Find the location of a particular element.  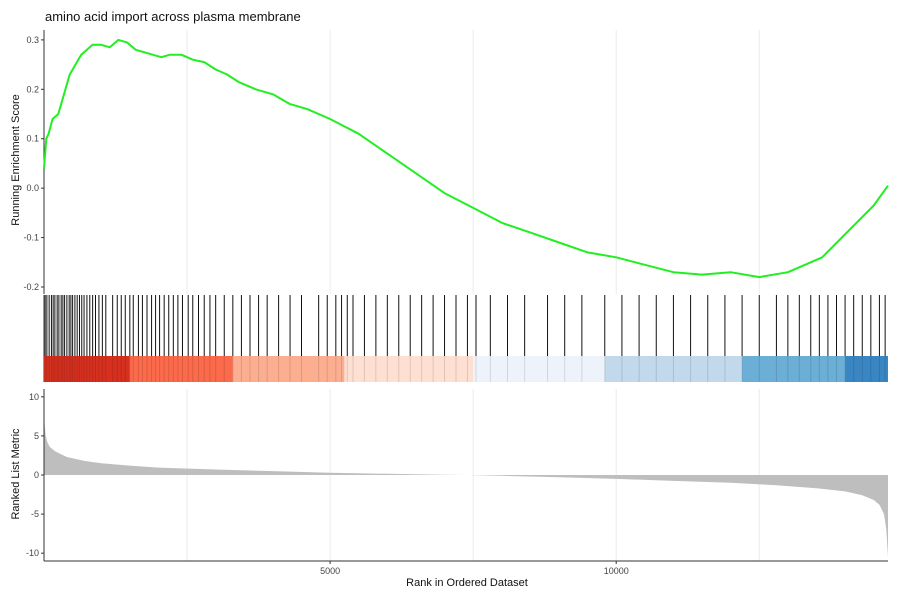

rank-color-bar is located at coordinates (466, 369).